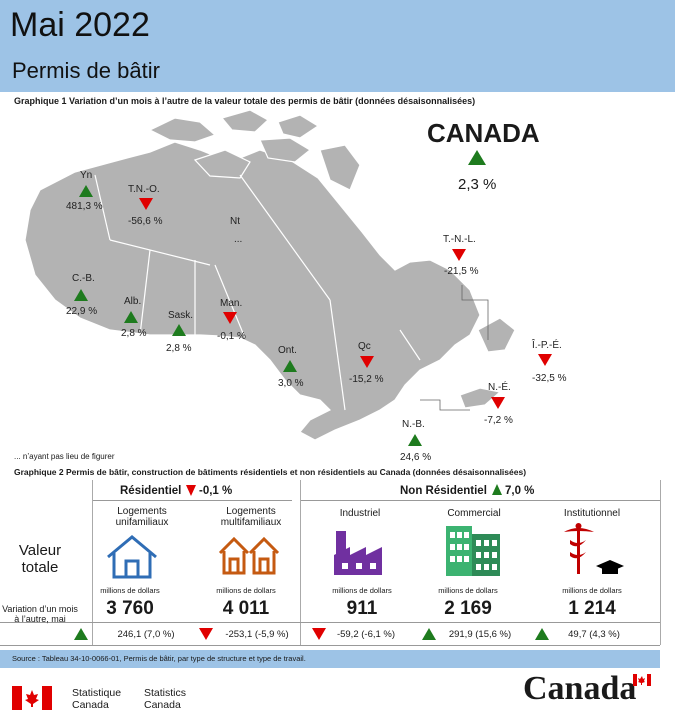  Describe the element at coordinates (231, 303) in the screenshot. I see `region-label-man: Man.` at that location.